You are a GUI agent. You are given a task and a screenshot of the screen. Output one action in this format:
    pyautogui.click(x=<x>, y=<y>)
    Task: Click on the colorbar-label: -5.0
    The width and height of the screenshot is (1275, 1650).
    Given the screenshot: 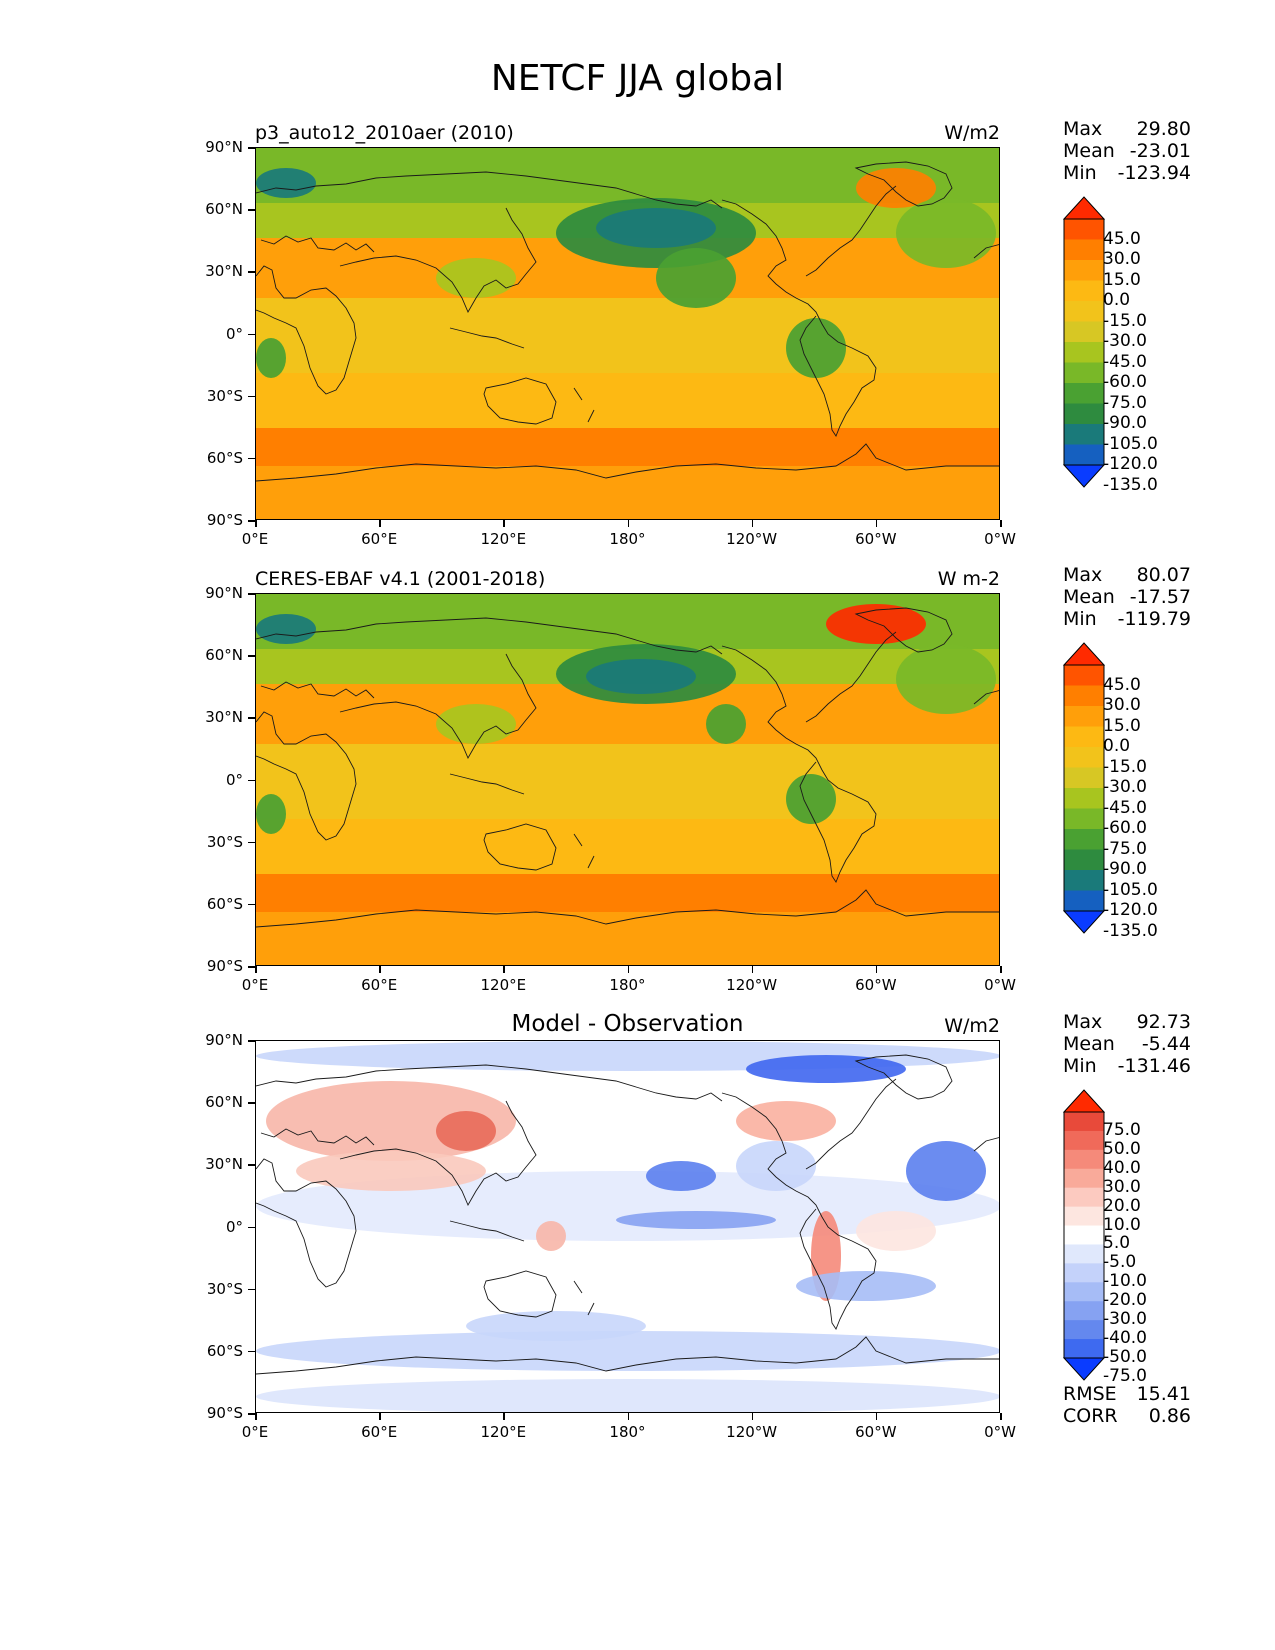 What is the action you would take?
    pyautogui.click(x=1120, y=1262)
    